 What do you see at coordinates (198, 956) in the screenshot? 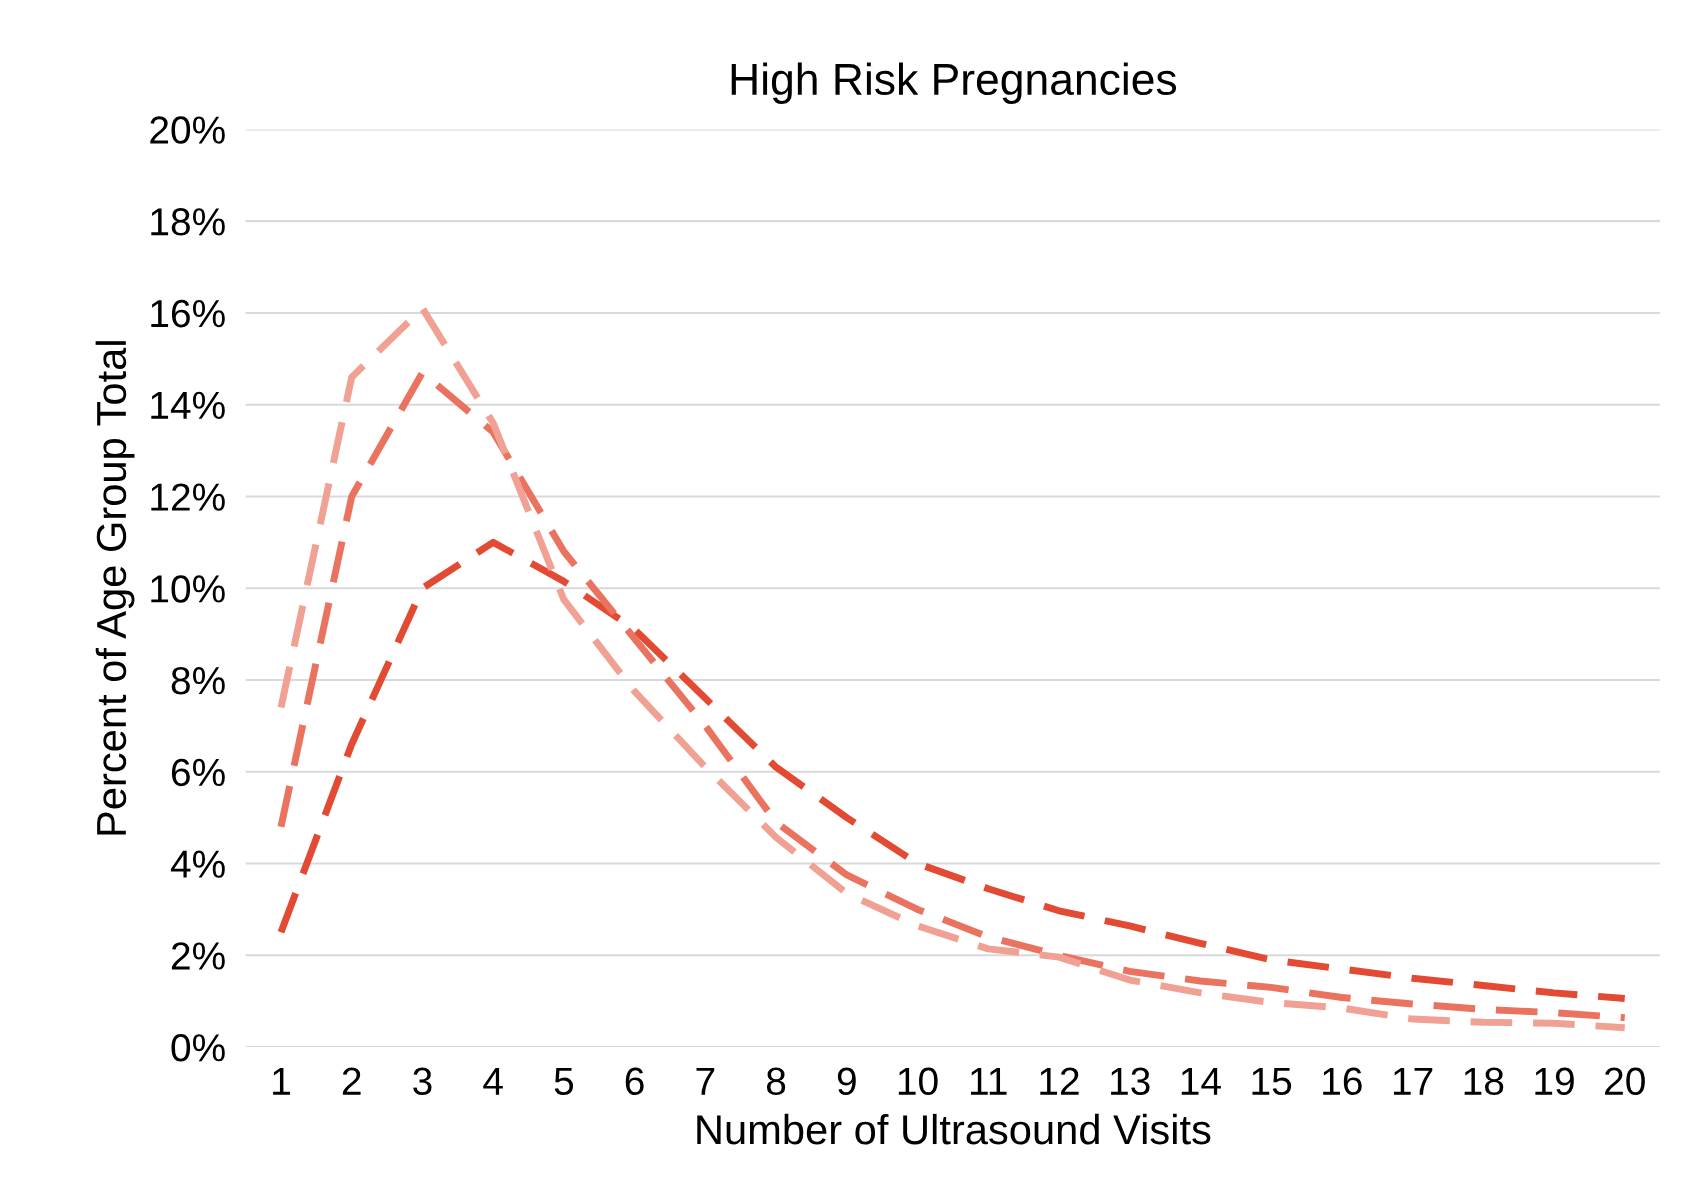
I see `y-tick-label: 2%` at bounding box center [198, 956].